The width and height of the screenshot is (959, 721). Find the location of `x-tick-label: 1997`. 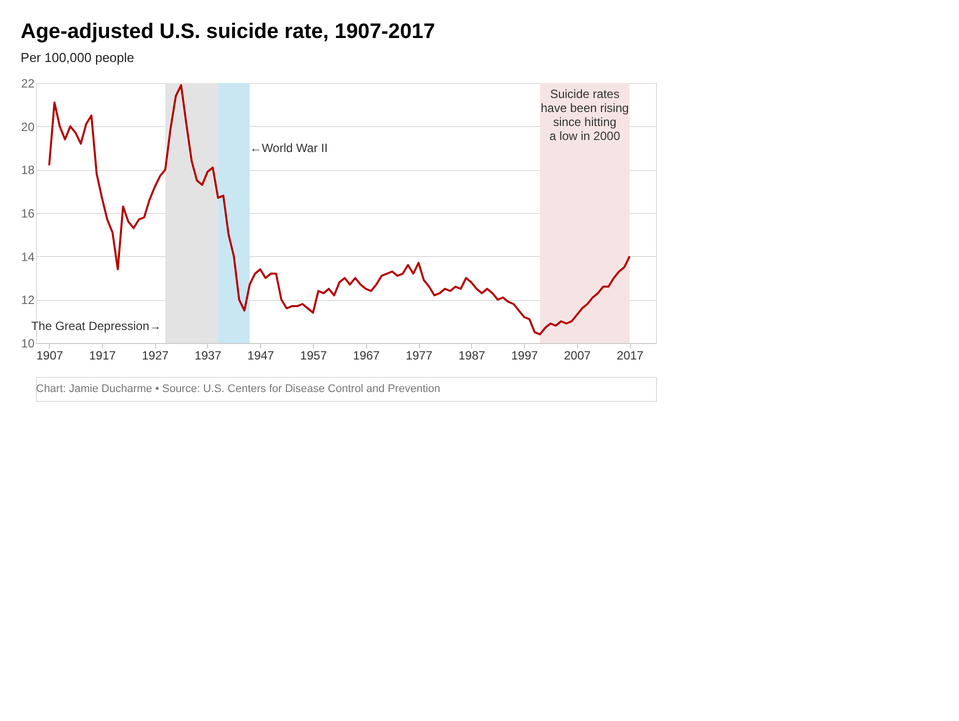

x-tick-label: 1997 is located at coordinates (524, 355).